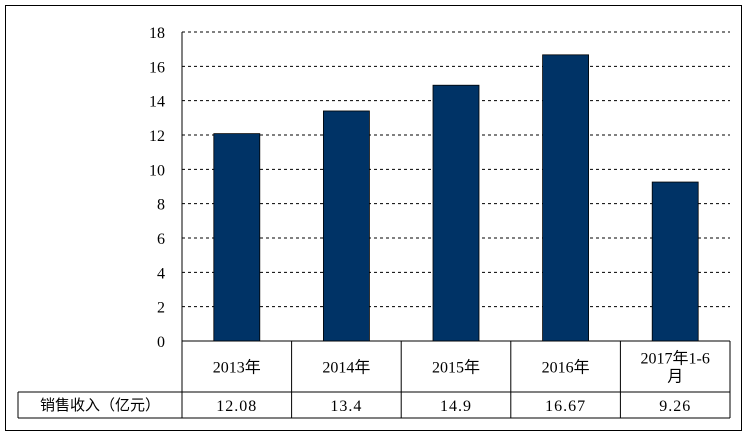 The image size is (749, 438). I want to click on x-tick-label: 2016年, so click(566, 368).